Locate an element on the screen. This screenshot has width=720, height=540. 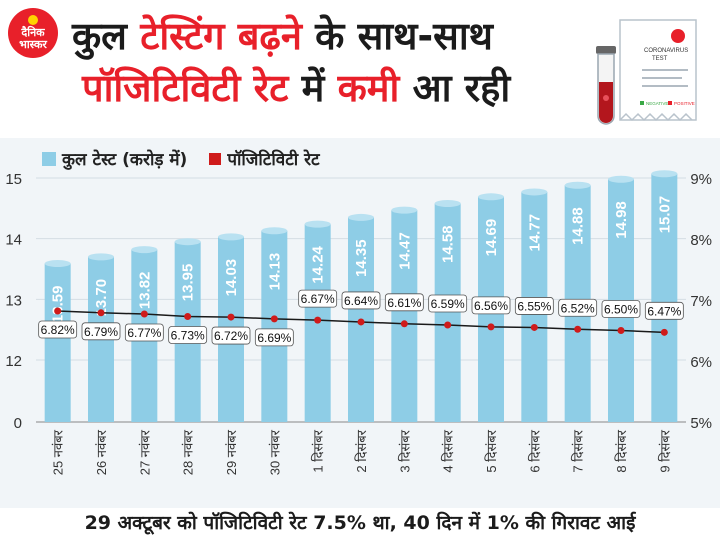
left-axis-tick-label: 14 is located at coordinates (13, 240).